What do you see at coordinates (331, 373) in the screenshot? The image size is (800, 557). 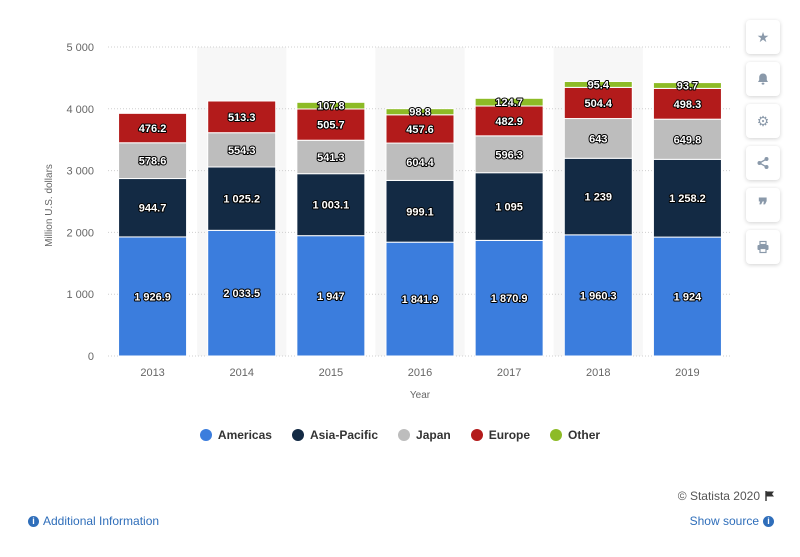 I see `x-tick-label: 2015` at bounding box center [331, 373].